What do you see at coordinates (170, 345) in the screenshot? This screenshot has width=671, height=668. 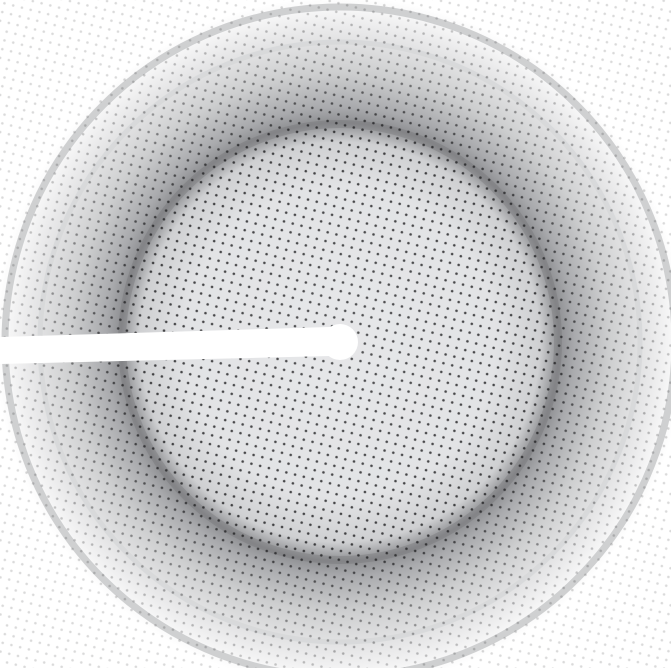 I see `beam-stop-arm` at bounding box center [170, 345].